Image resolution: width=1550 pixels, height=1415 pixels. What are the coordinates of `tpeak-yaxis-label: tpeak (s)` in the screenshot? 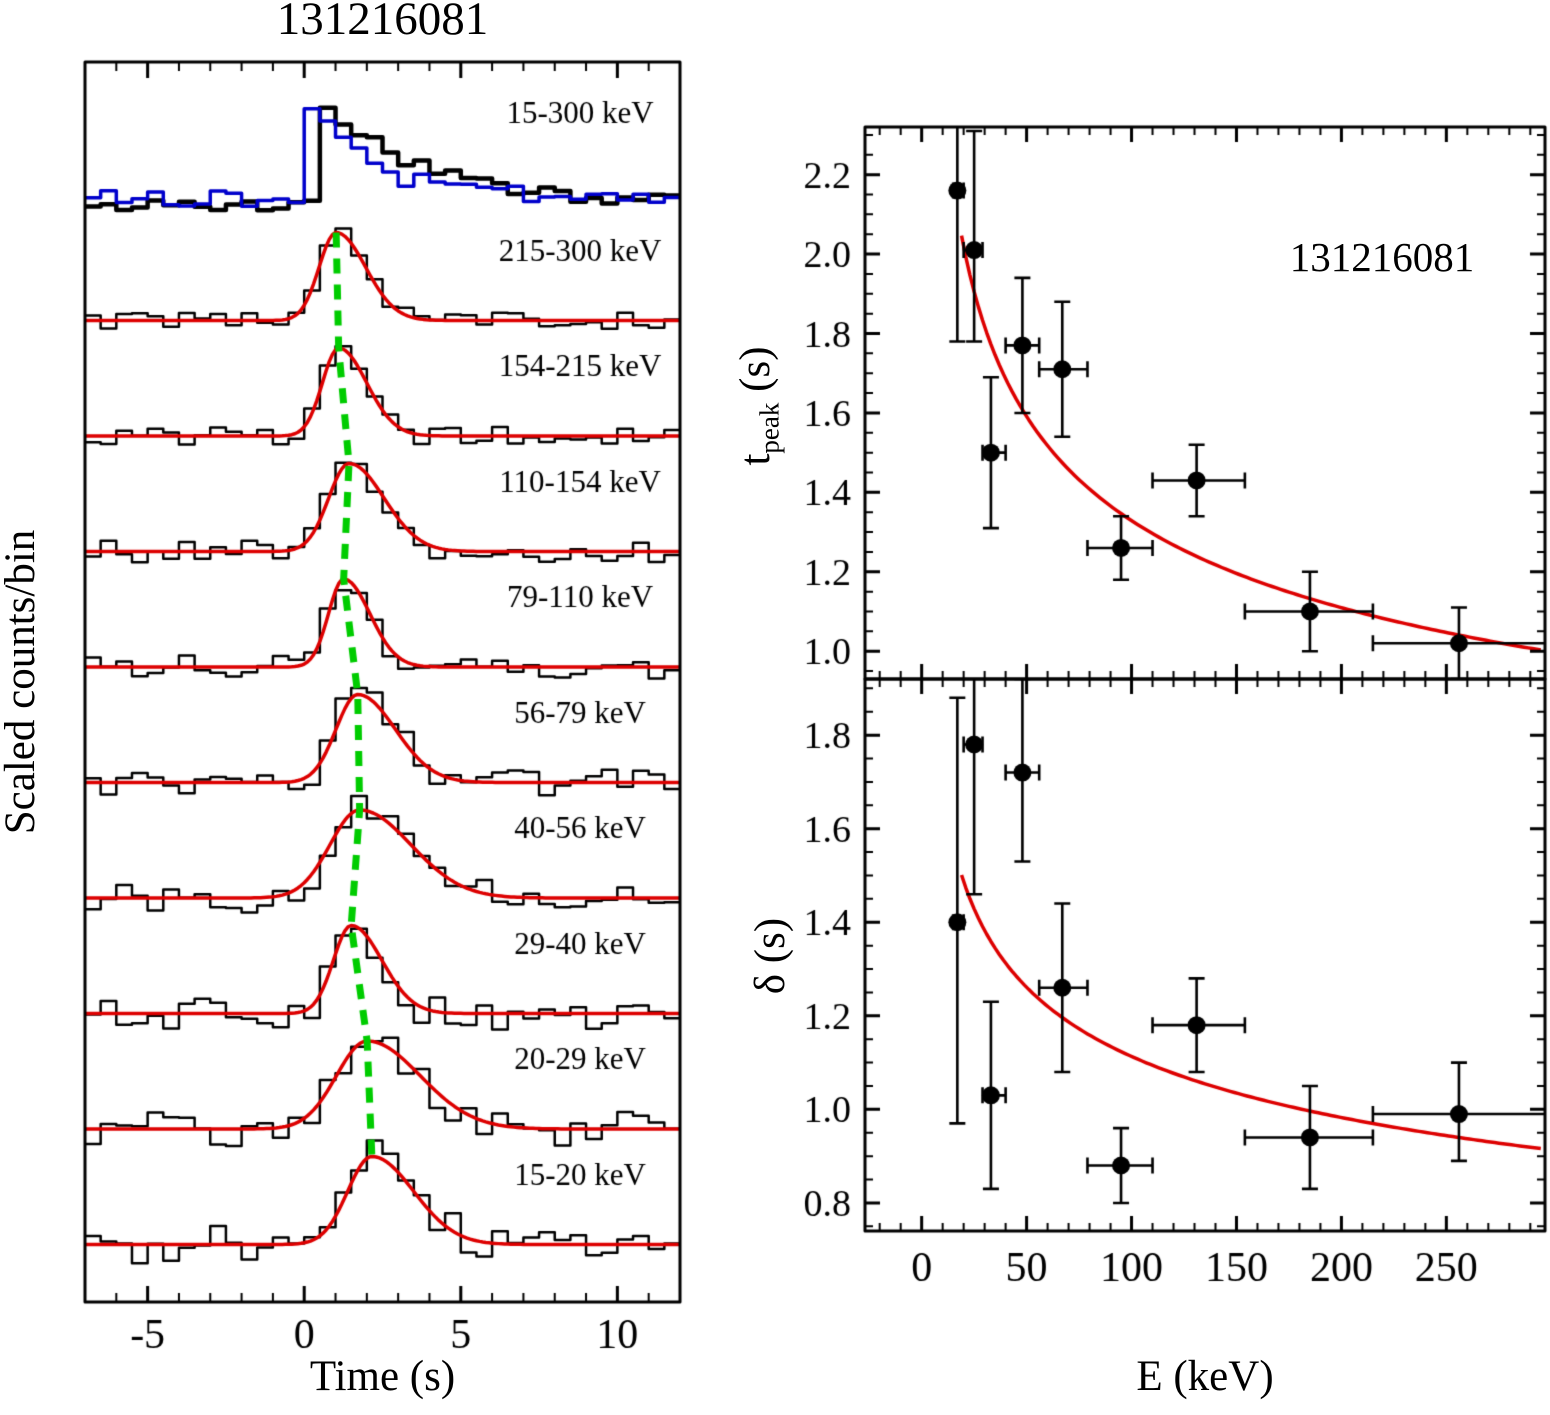 It's located at (758, 406).